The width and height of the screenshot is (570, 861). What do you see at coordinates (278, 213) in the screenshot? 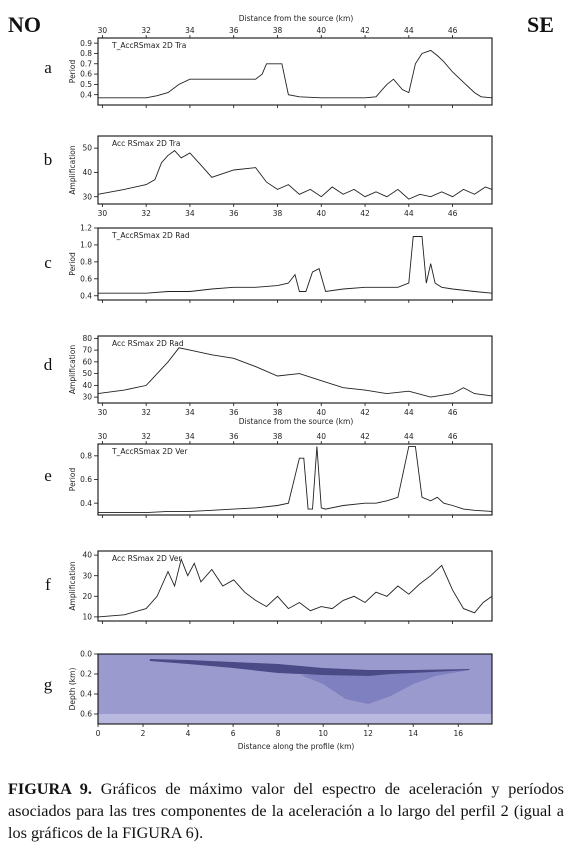
I see `x-tick-label: 38` at bounding box center [278, 213].